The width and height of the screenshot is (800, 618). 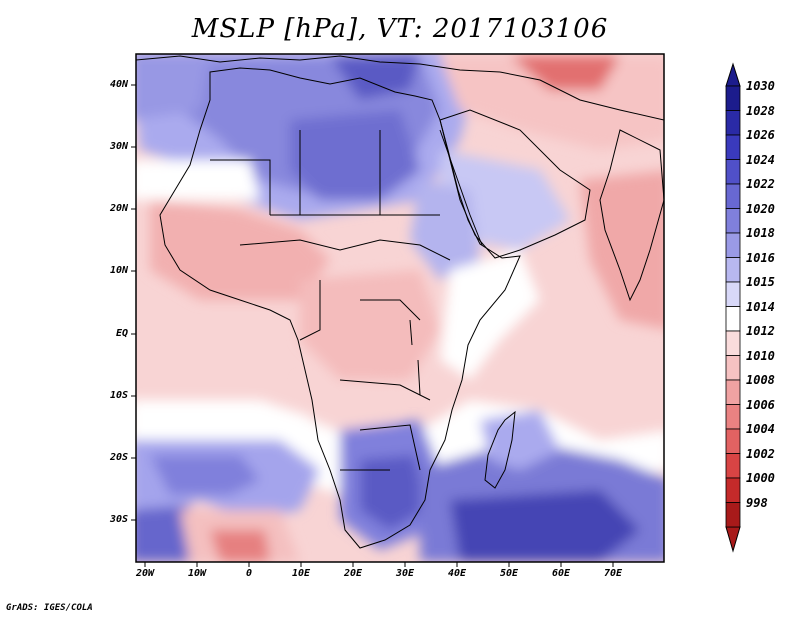 I want to click on field-low-congo, so click(x=370, y=325).